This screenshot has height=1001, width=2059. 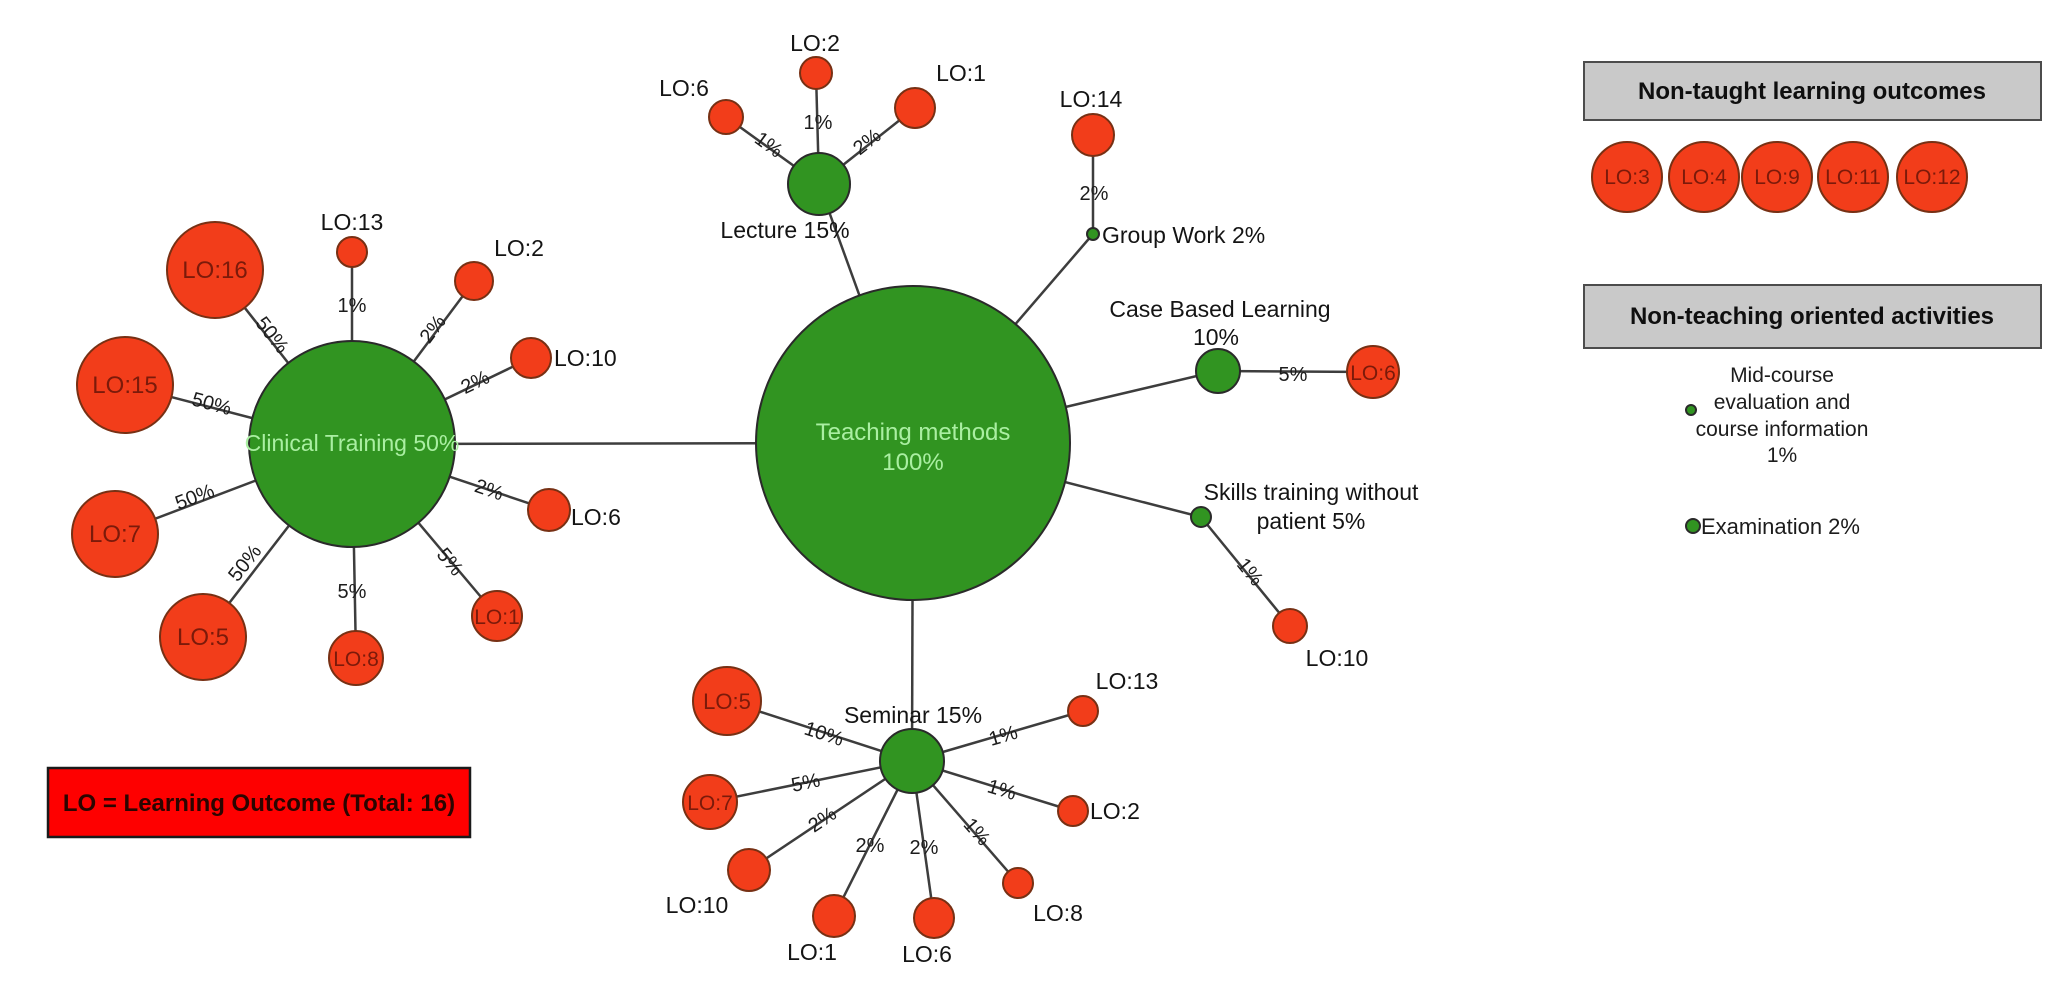 I want to click on seminar-lo7-label: LO:7, so click(x=710, y=803).